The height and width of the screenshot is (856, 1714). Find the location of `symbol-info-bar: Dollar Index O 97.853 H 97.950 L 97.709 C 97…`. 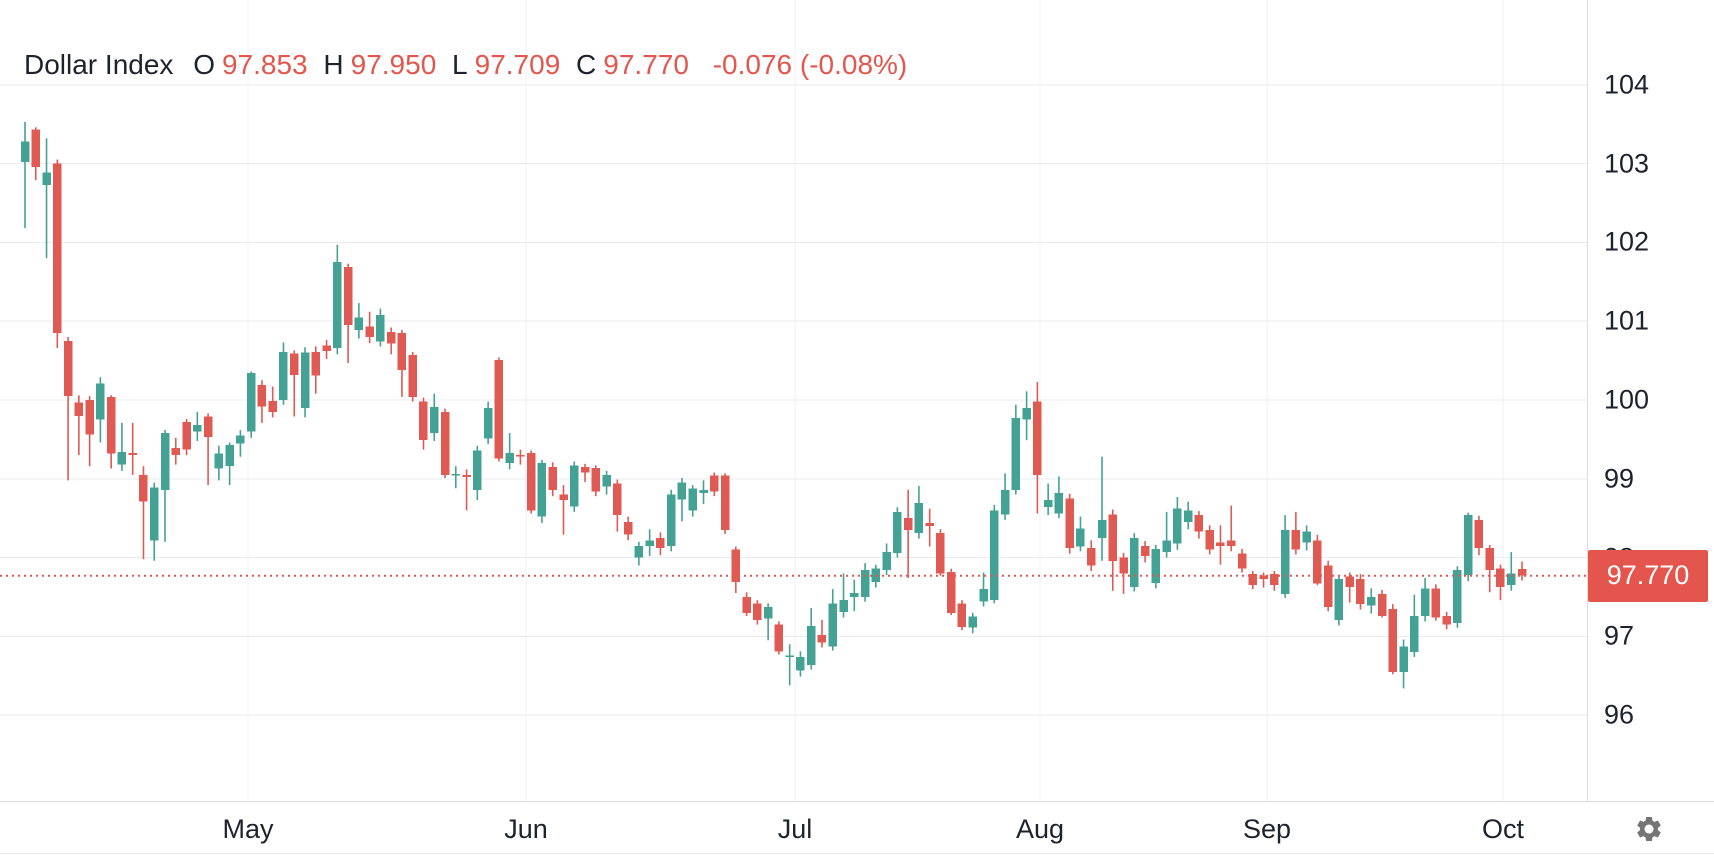

symbol-info-bar: Dollar Index O 97.853 H 97.950 L 97.709 C 97… is located at coordinates (465, 65).